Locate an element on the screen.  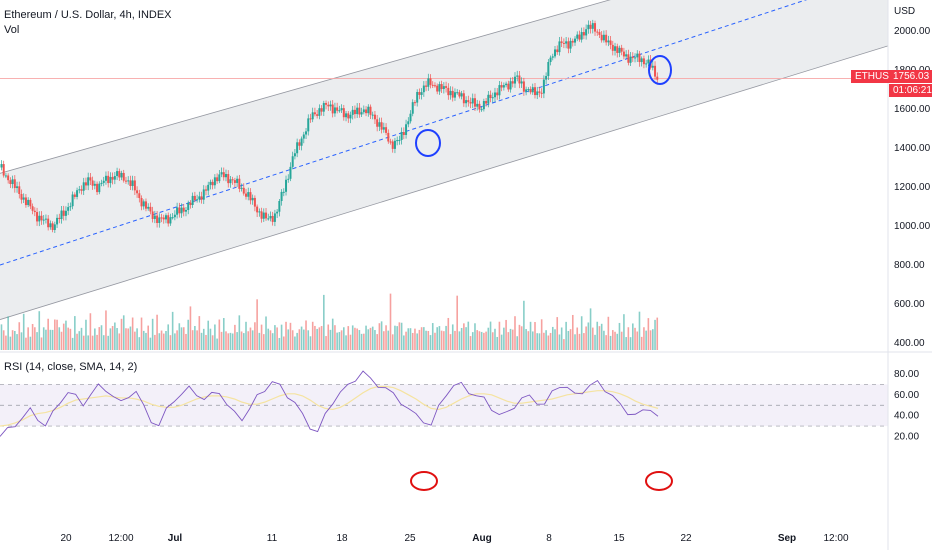
blue-circle-annotation is located at coordinates (428, 143).